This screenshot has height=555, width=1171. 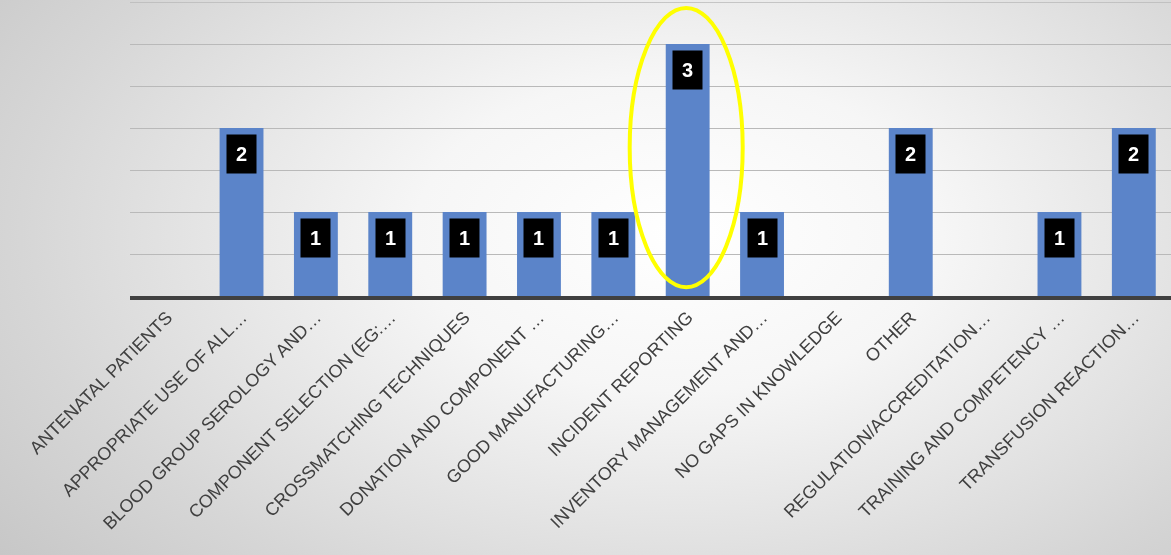 I want to click on data-label: 3, so click(x=687, y=70).